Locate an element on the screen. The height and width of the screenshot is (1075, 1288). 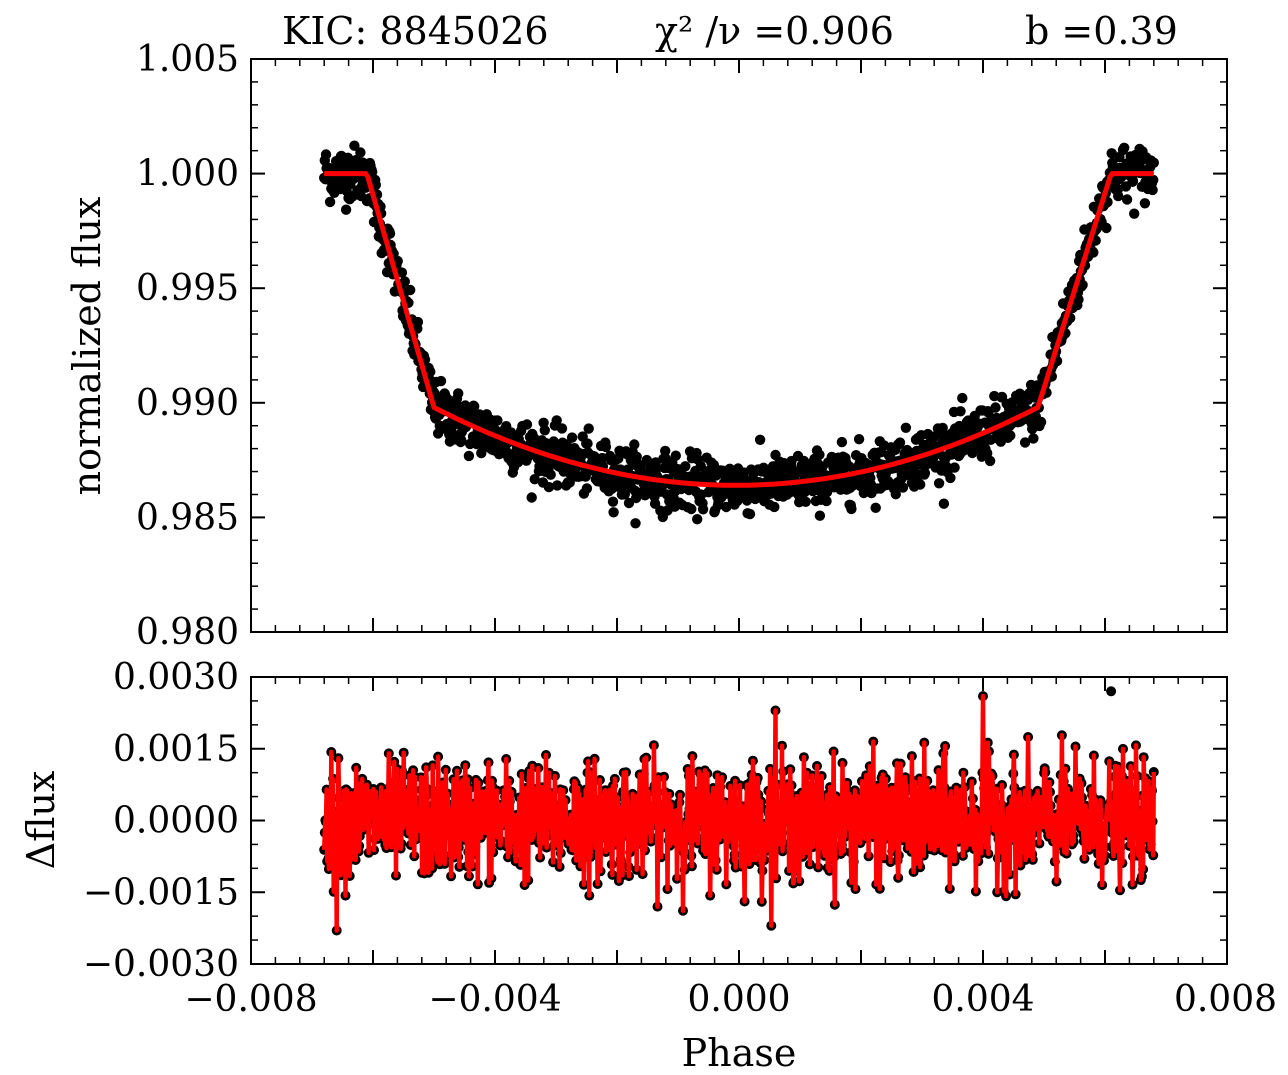
light-curve-y-axis-title: normalized flux is located at coordinates (87, 346).